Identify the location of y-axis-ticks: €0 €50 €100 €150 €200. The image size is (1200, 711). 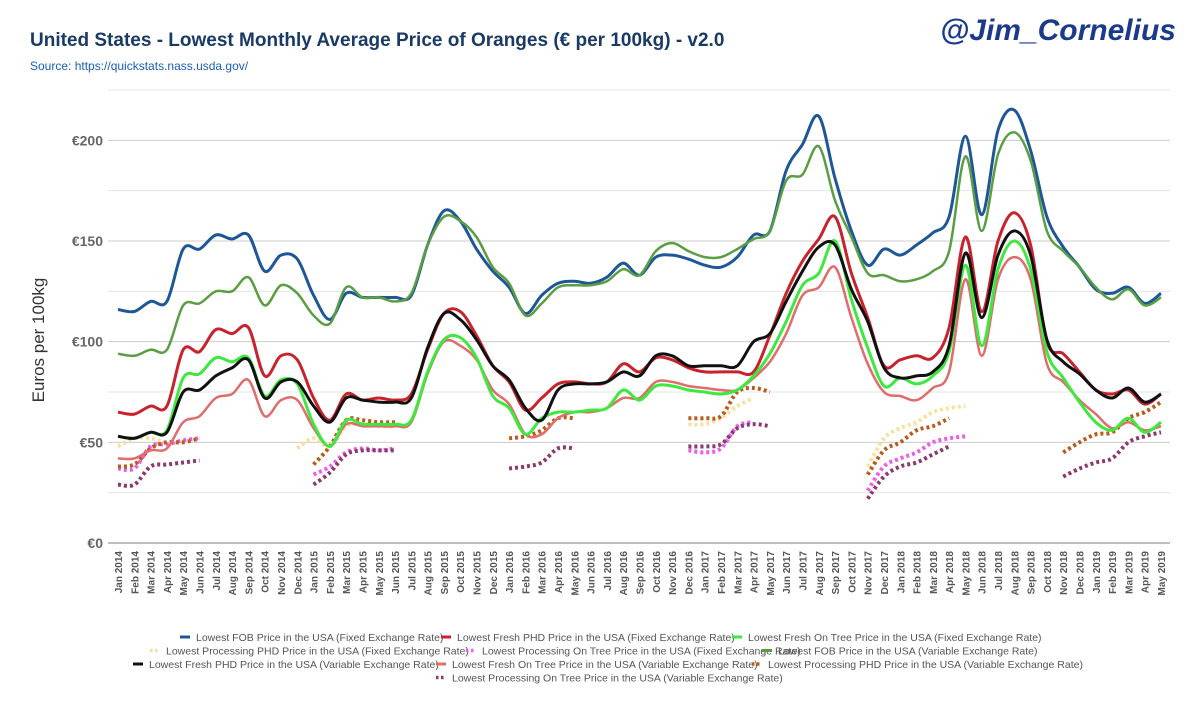
(87, 341).